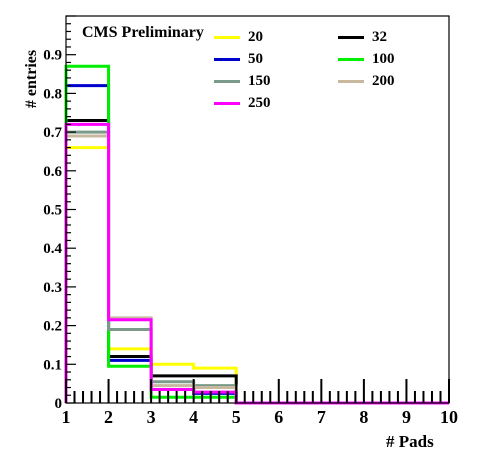 This screenshot has width=496, height=472. What do you see at coordinates (278, 417) in the screenshot?
I see `x-tick-label: 6` at bounding box center [278, 417].